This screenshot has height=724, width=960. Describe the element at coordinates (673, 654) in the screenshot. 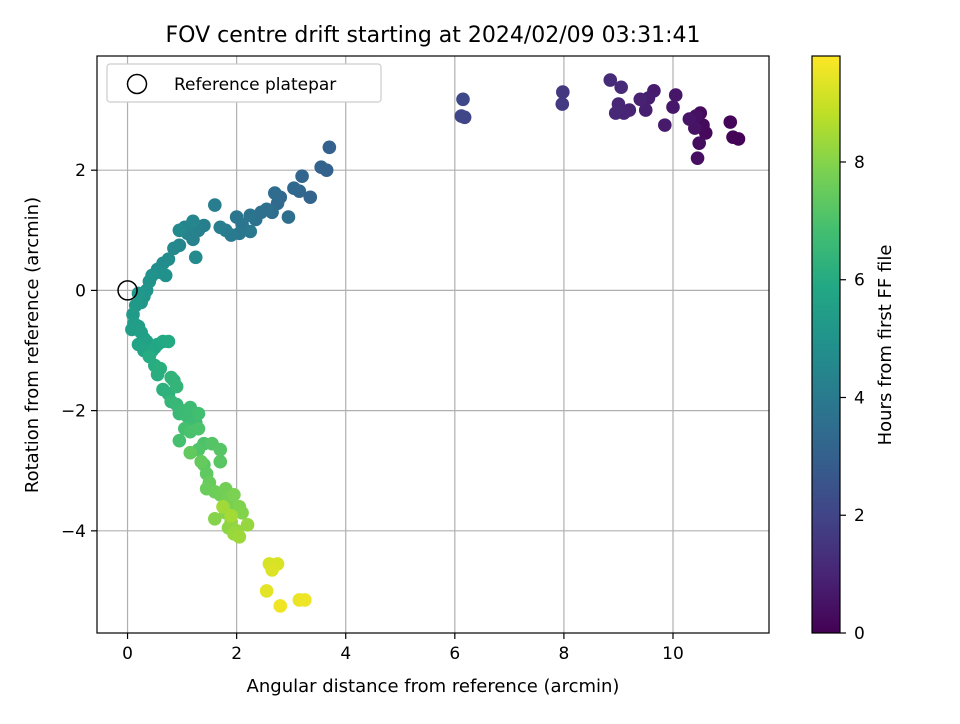

I see `x-tick-label: 10` at that location.